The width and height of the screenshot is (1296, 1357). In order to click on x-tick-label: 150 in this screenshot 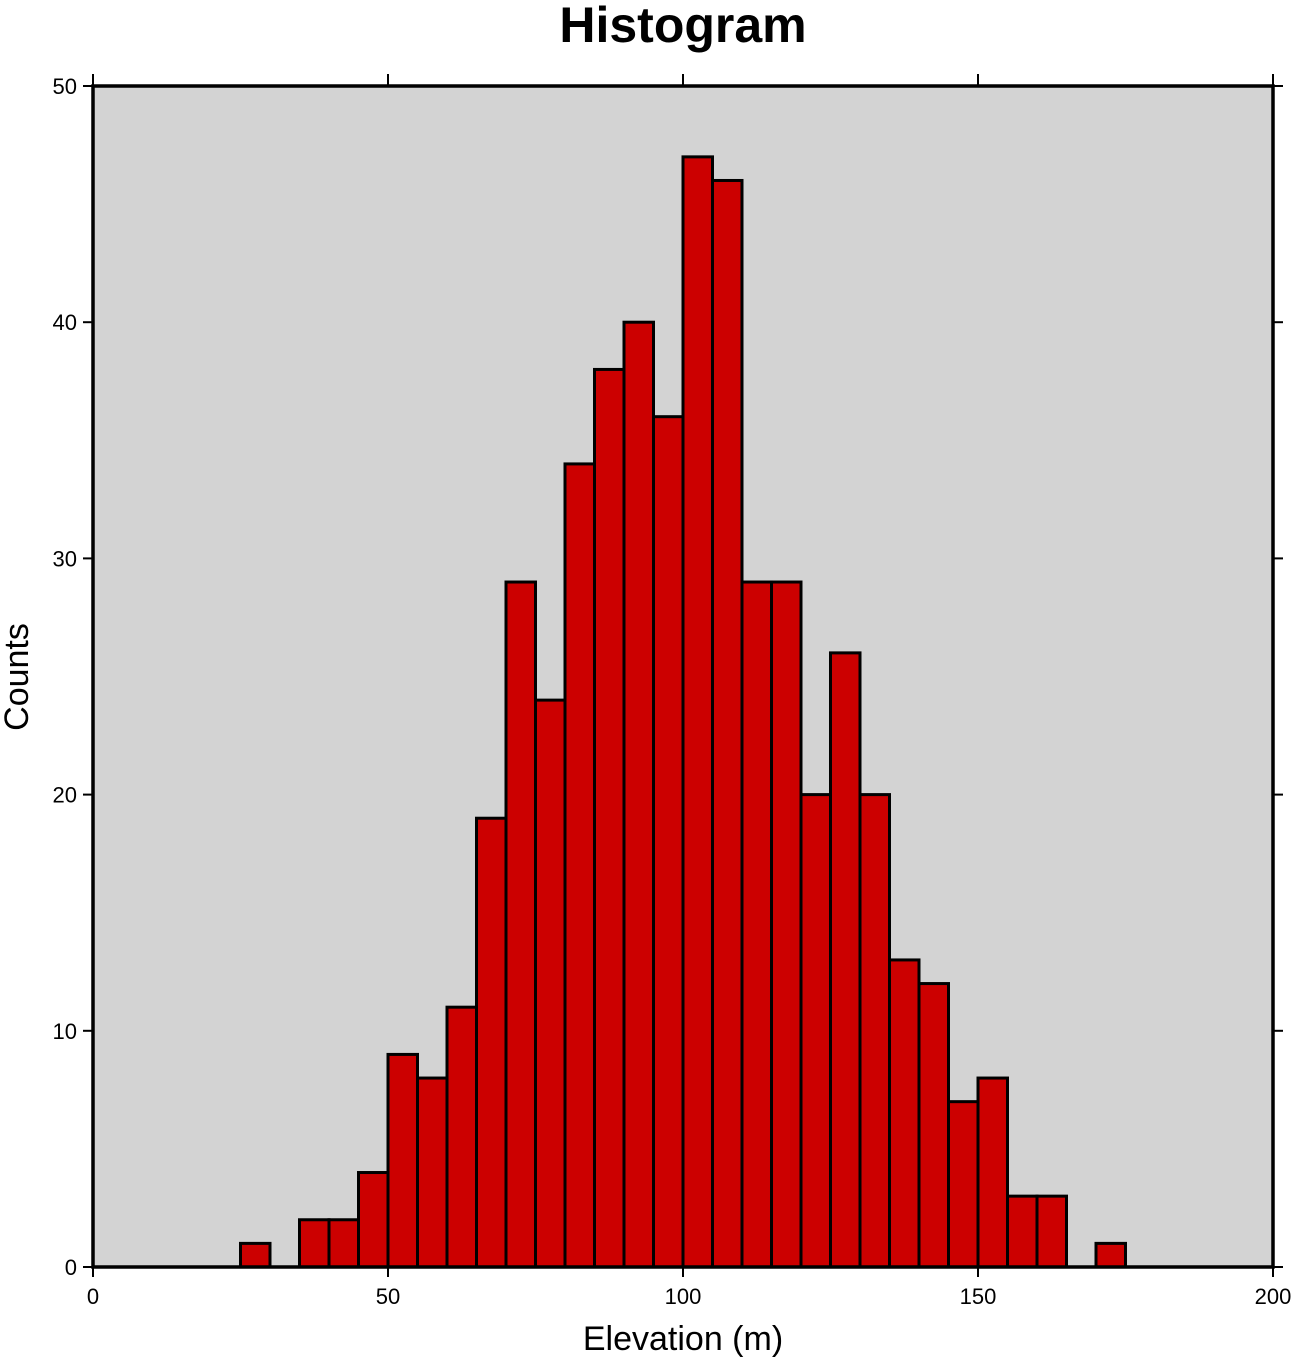, I will do `click(978, 1296)`.